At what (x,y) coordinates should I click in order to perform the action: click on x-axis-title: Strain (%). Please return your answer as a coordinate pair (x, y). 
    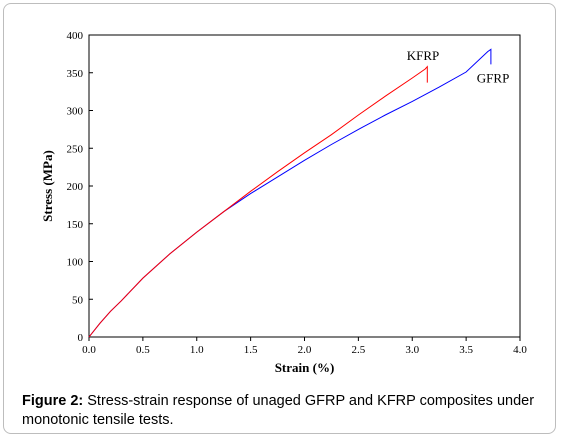
    Looking at the image, I should click on (305, 367).